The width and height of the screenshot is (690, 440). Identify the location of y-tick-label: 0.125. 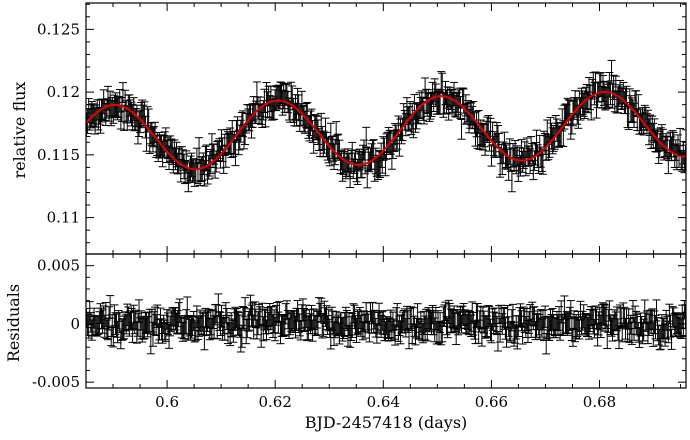
(58, 29).